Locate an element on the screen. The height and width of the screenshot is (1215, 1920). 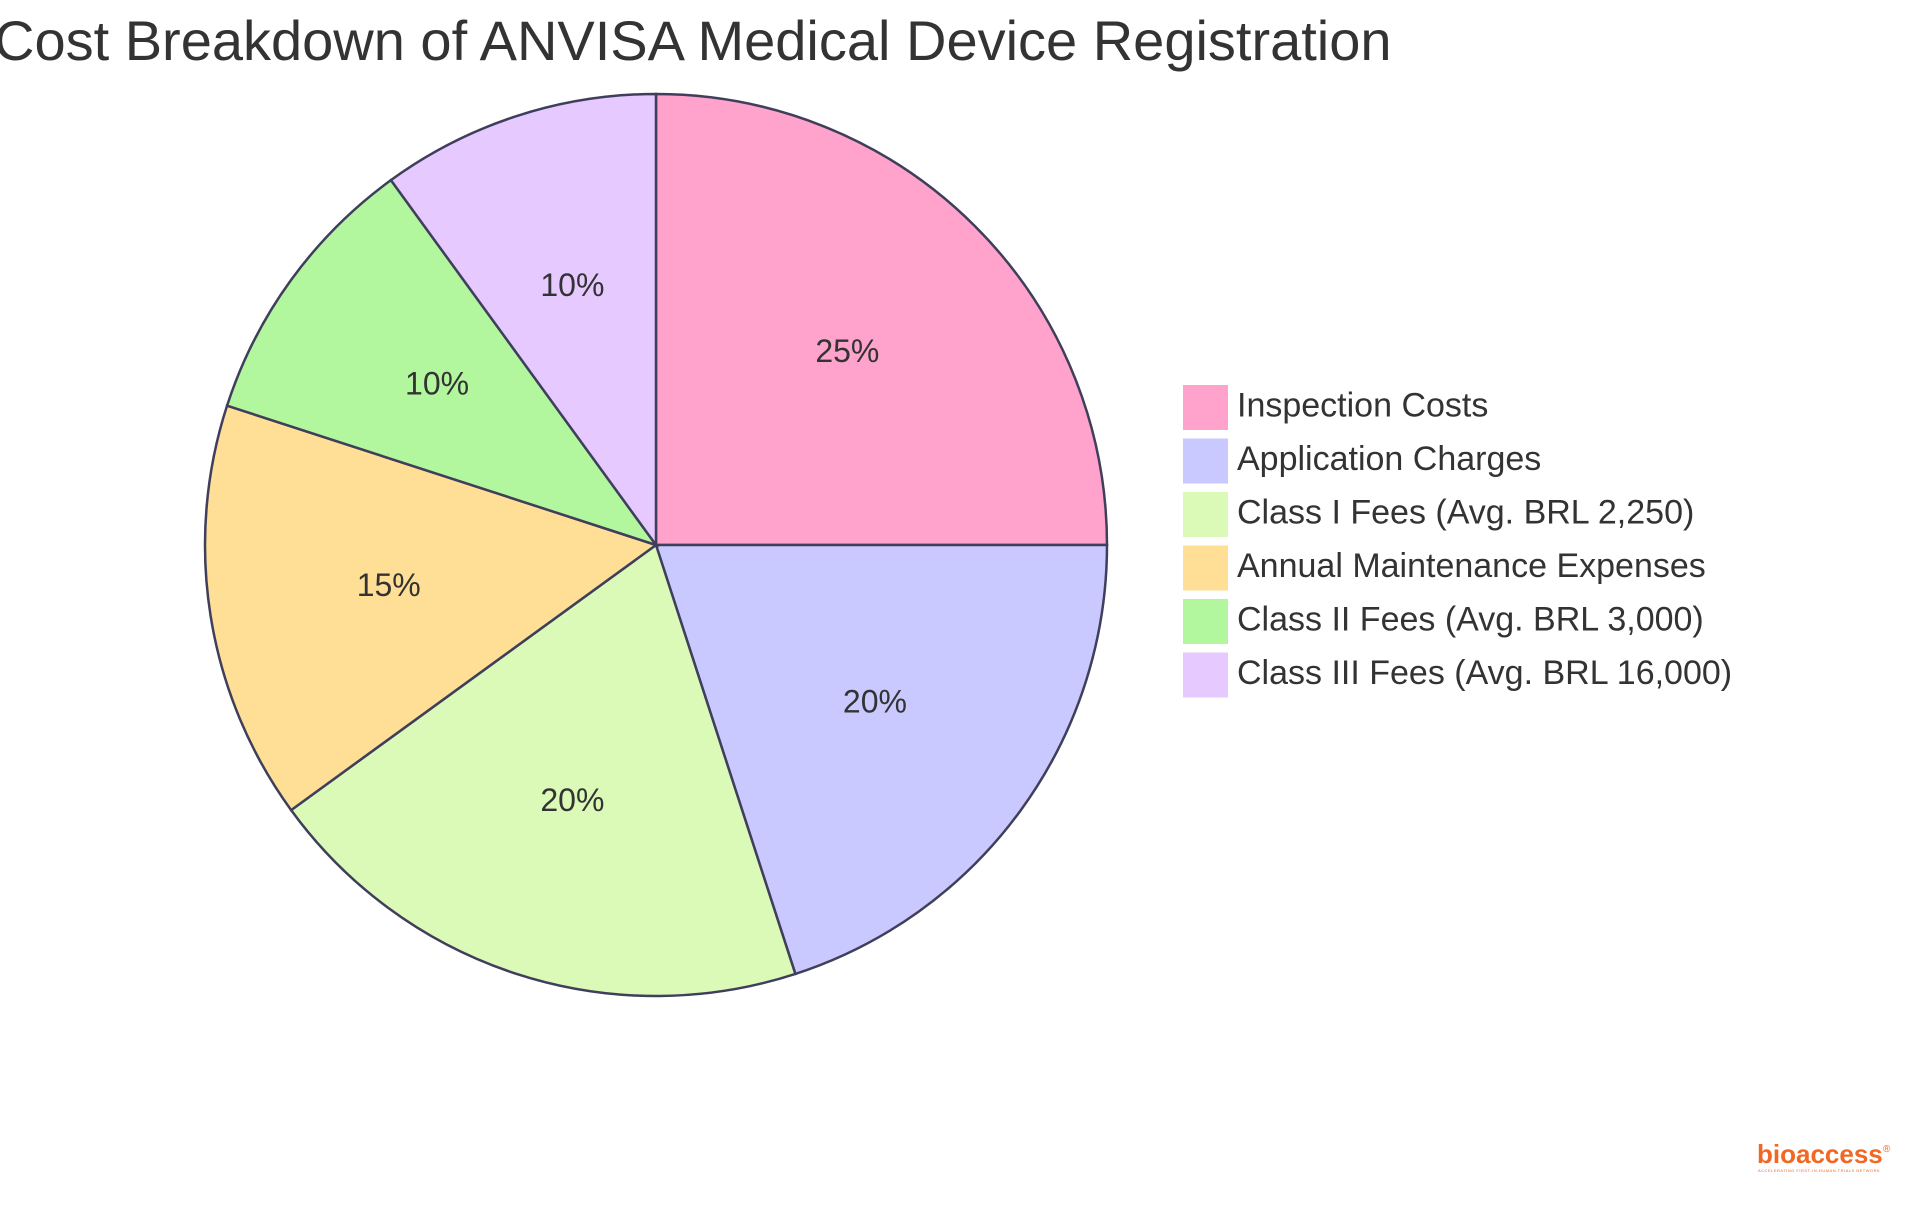
slice-labels: 25% 20% 20% 15% 10% 10% is located at coordinates (632, 542).